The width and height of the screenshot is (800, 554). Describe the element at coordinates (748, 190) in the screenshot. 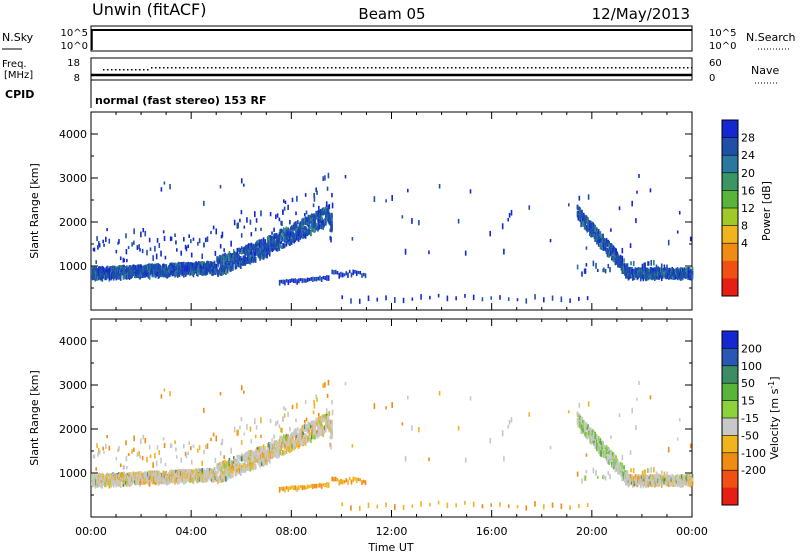

I see `colorbar-tick-label: 16` at that location.